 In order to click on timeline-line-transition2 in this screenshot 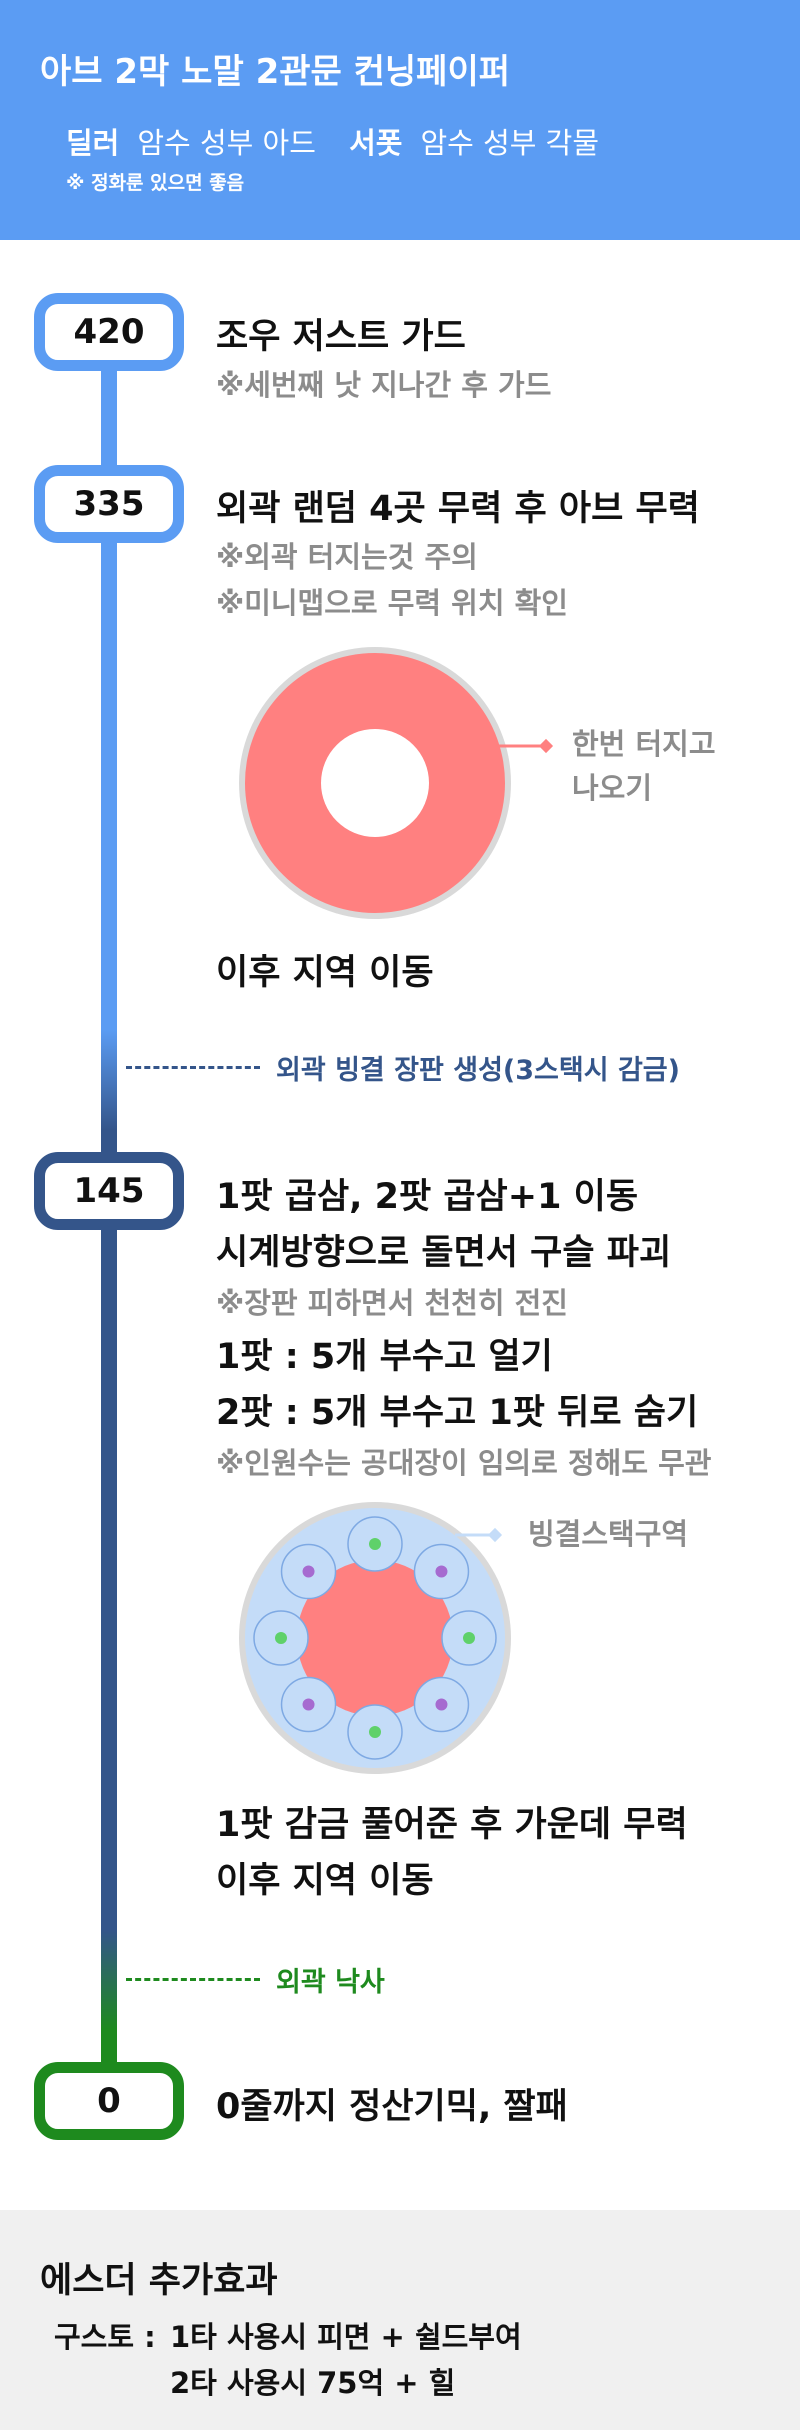, I will do `click(109, 1980)`.